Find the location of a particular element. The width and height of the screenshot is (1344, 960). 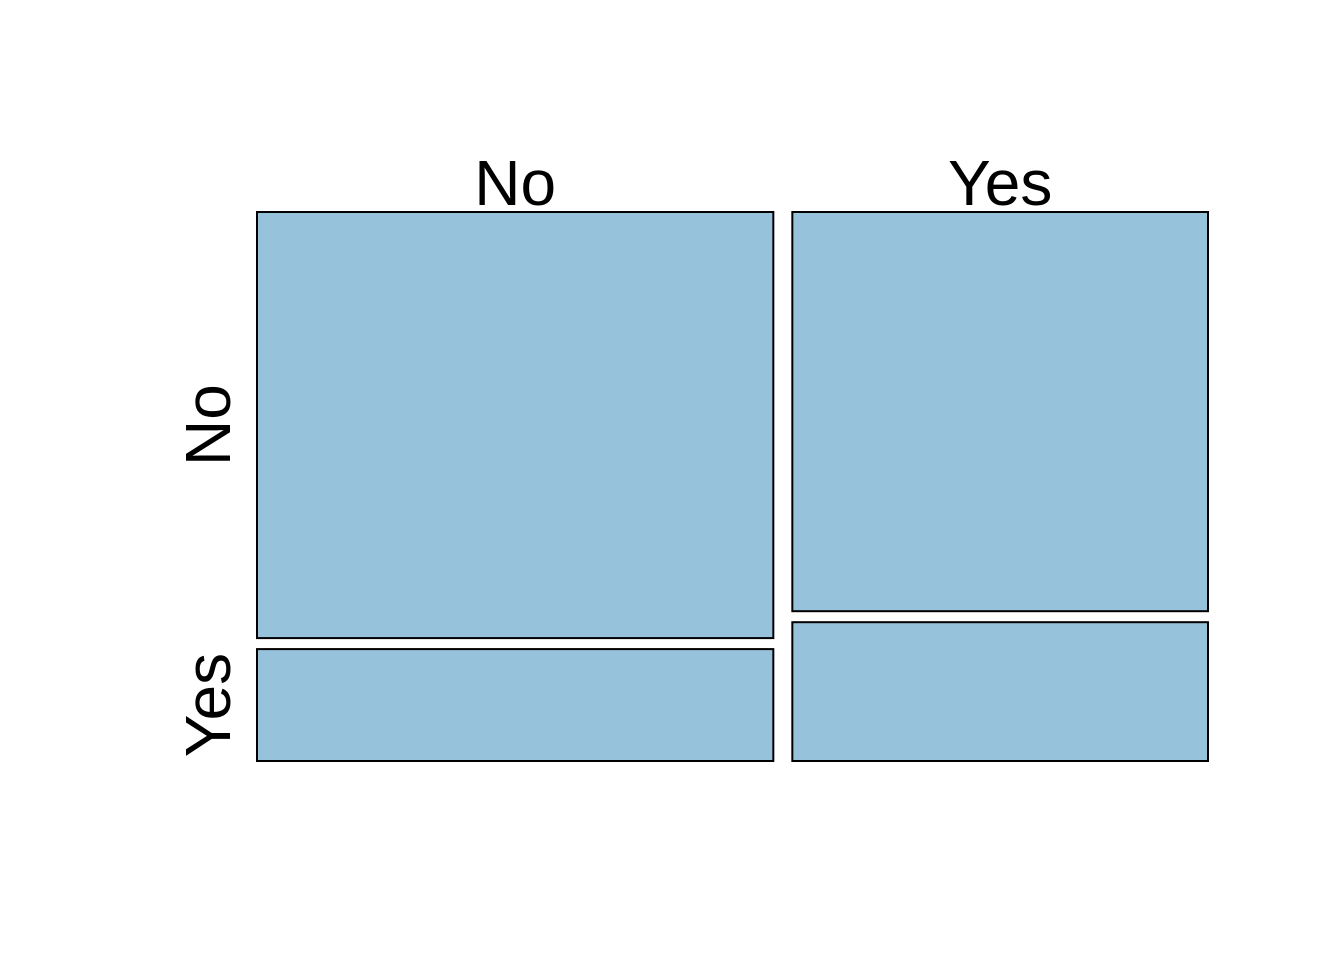

column-label-no: No is located at coordinates (515, 183).